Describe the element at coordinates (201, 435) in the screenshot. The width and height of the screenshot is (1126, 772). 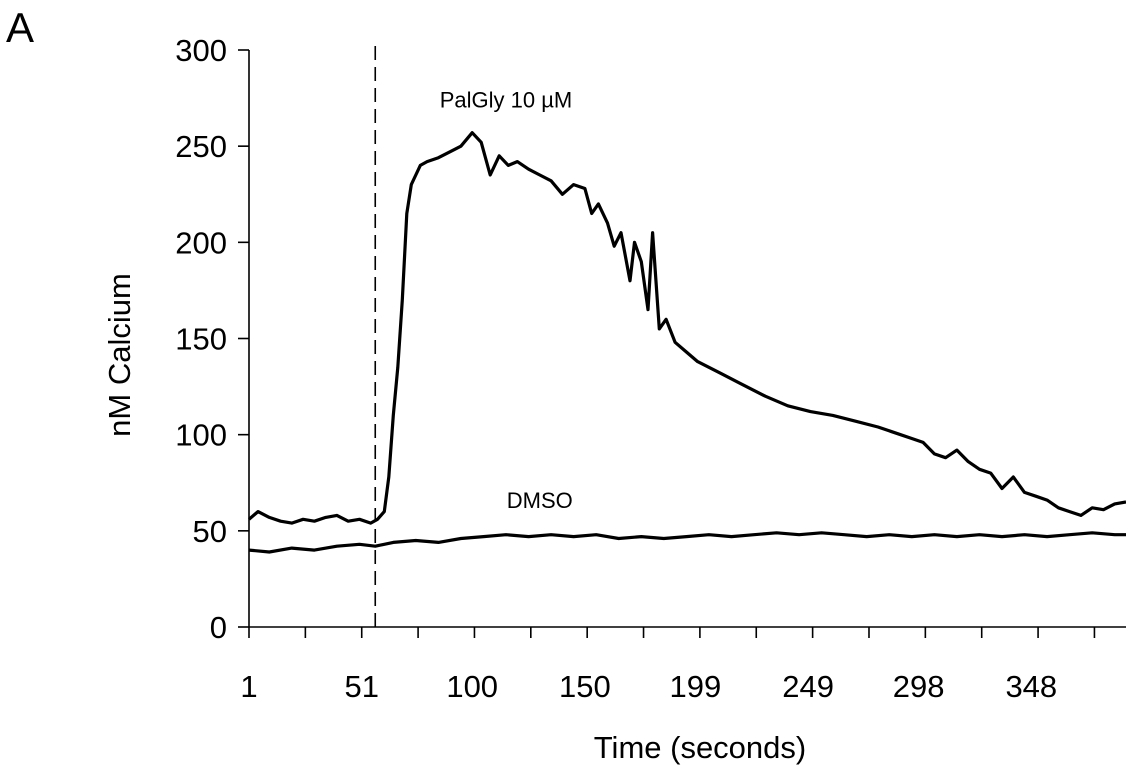
I see `y-tick-label: 100` at that location.